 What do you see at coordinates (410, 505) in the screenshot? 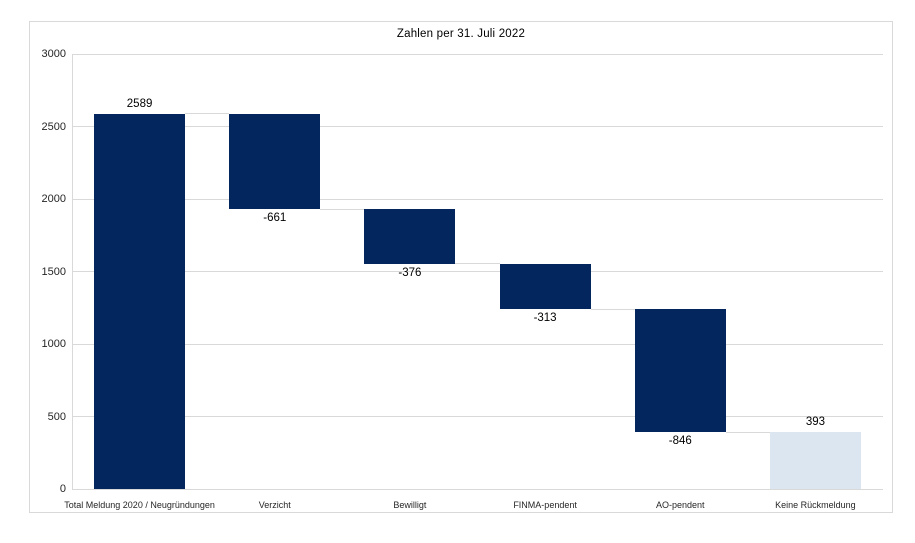
I see `x-tick-label: Bewilligt` at bounding box center [410, 505].